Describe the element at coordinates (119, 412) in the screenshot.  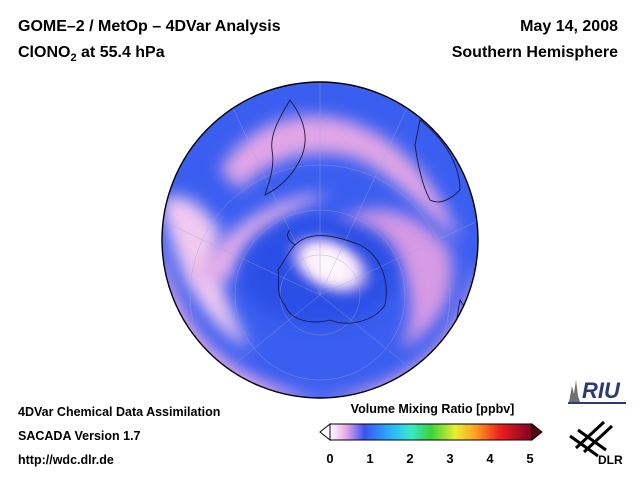
I see `footer-line-1: 4DVar Chemical Data Assimilation` at that location.